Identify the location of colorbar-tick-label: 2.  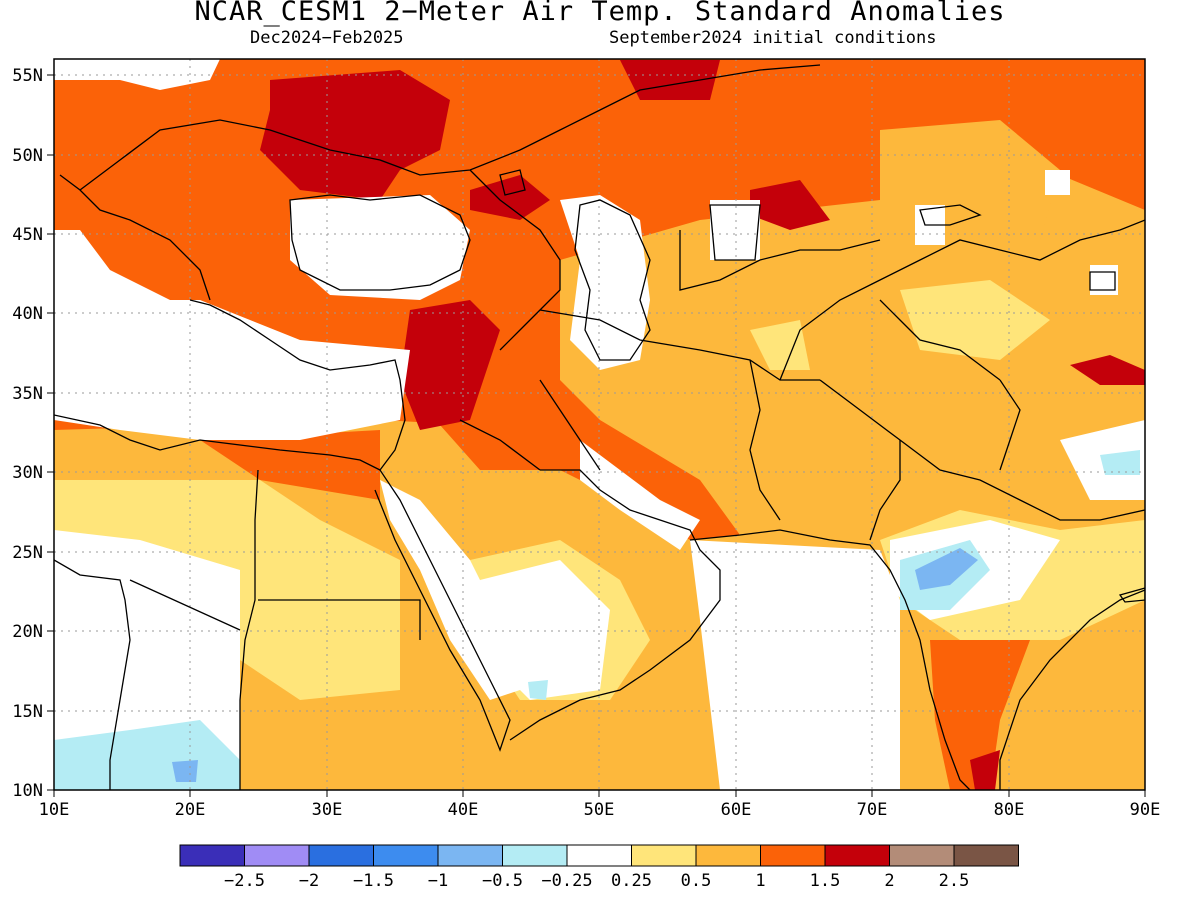
(889, 881).